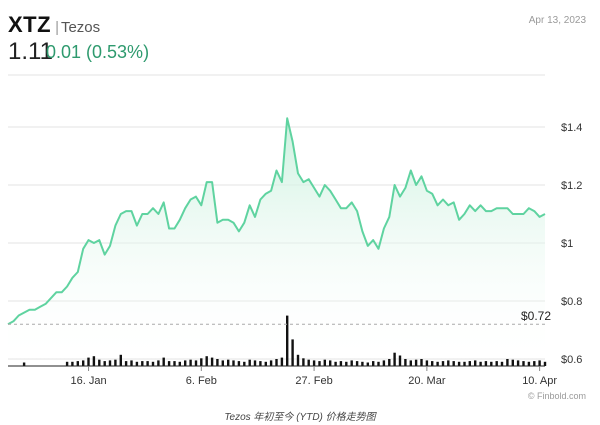 This screenshot has height=425, width=600. I want to click on asset-name: Tezos, so click(80, 27).